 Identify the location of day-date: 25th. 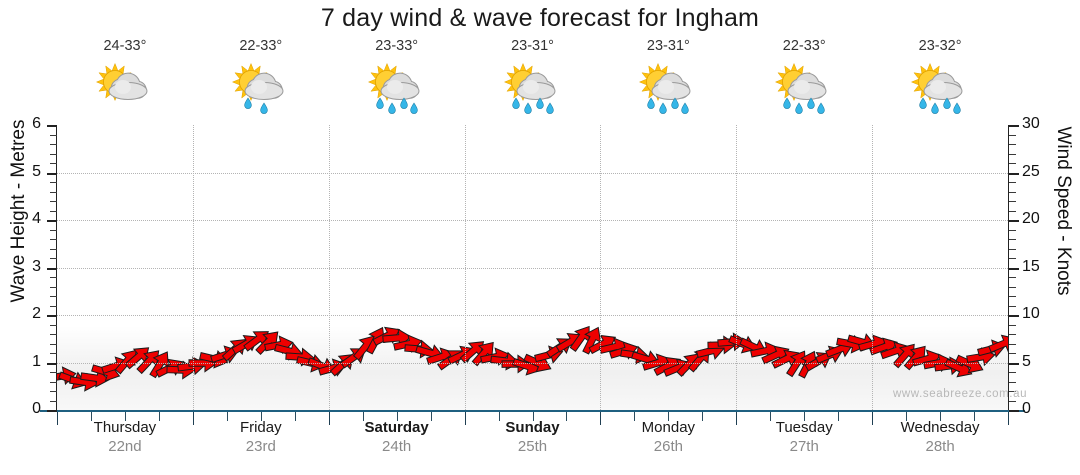
(532, 446).